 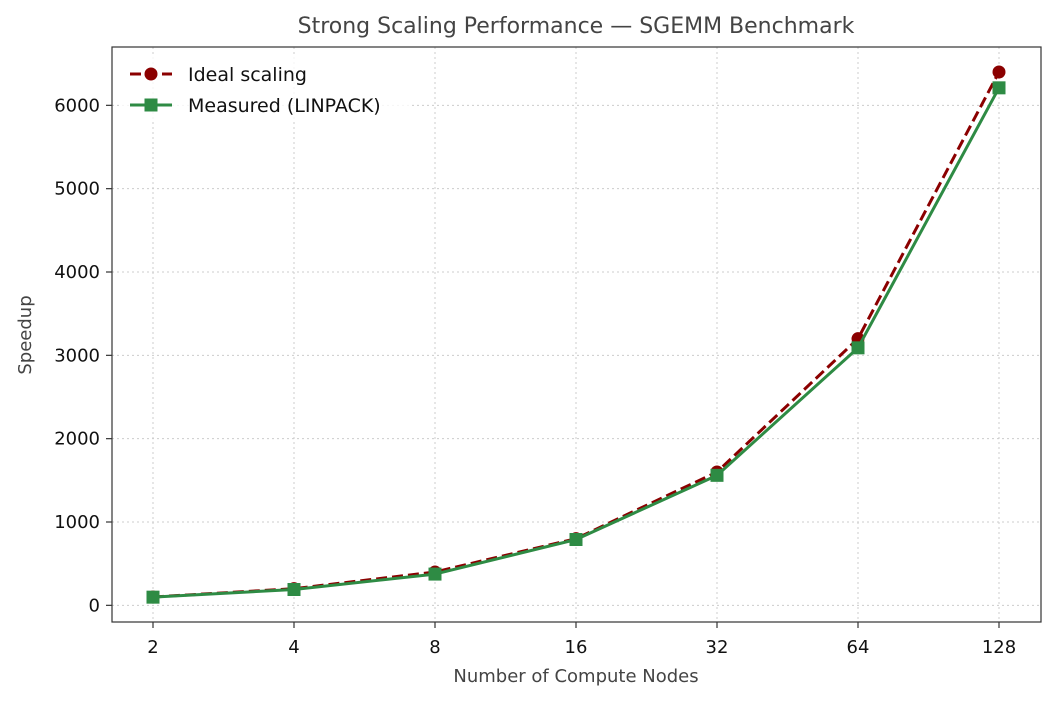 What do you see at coordinates (434, 647) in the screenshot?
I see `x-tick-label: 8` at bounding box center [434, 647].